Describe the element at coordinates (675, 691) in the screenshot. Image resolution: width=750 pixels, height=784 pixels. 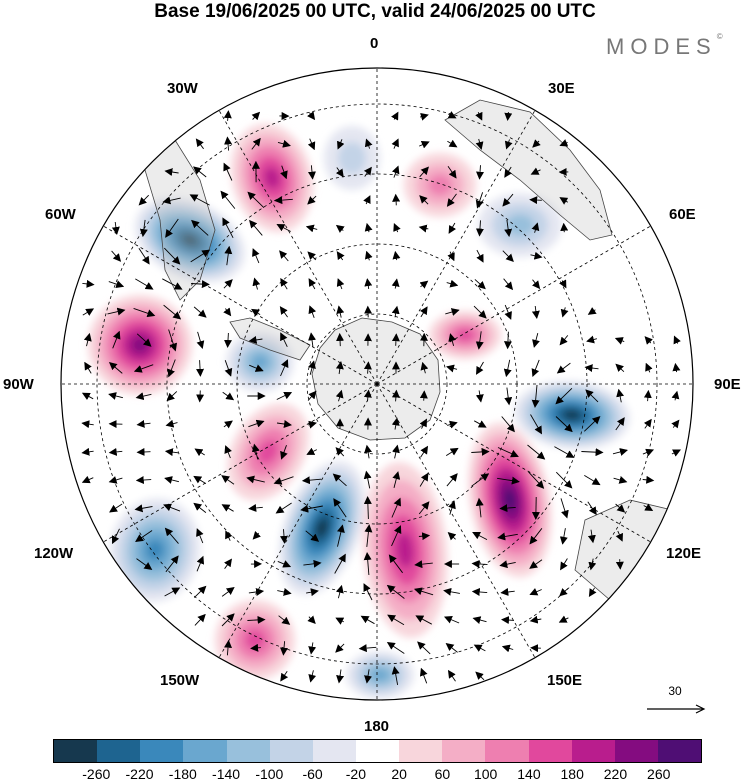
I see `reference-vector-label: 30` at that location.